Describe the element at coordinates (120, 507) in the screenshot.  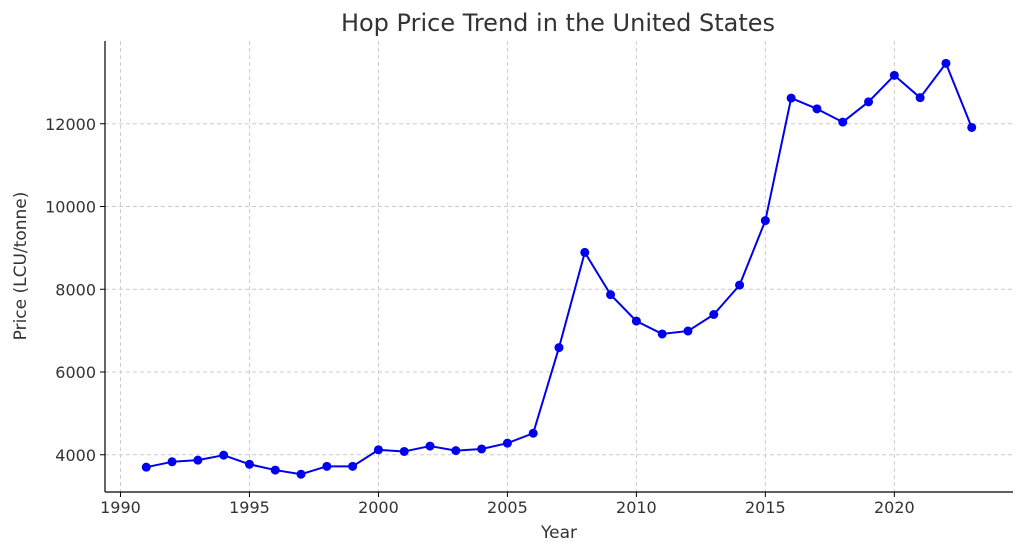
I see `x-tick-label: 1990` at that location.